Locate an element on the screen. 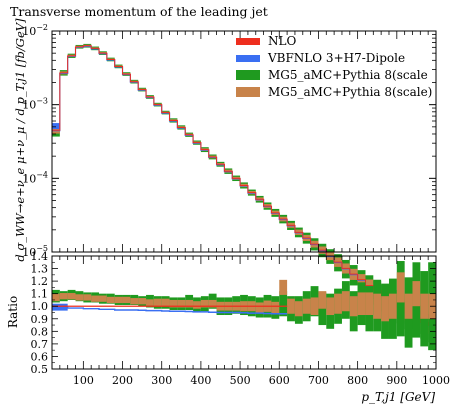  legend-label-vbfnlo: VBFNLO 3+H7-Dipole is located at coordinates (336, 58).